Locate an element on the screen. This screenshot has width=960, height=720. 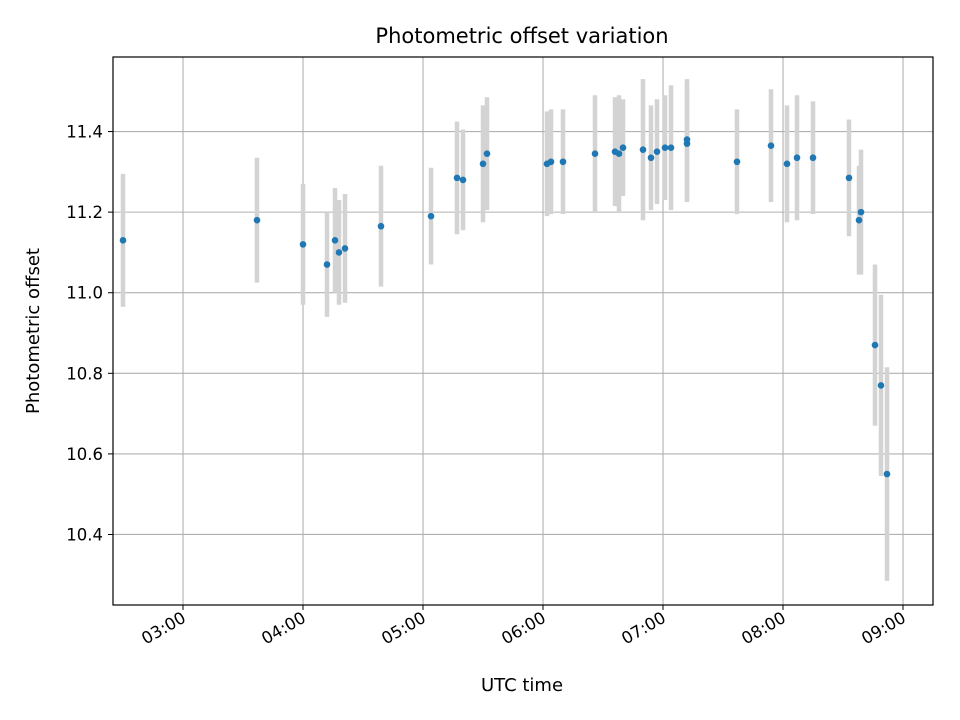
y-tick-label: 11.4 is located at coordinates (84, 132).